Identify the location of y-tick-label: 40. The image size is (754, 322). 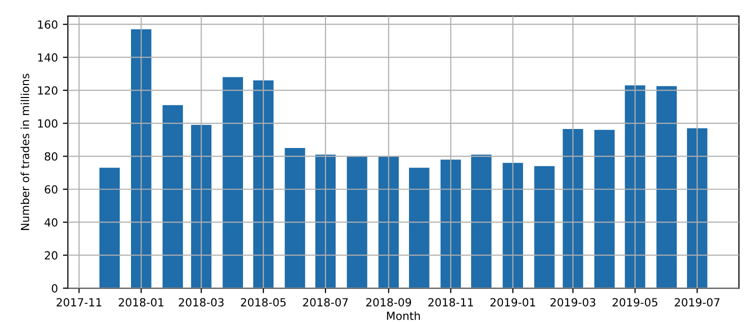
(51, 222).